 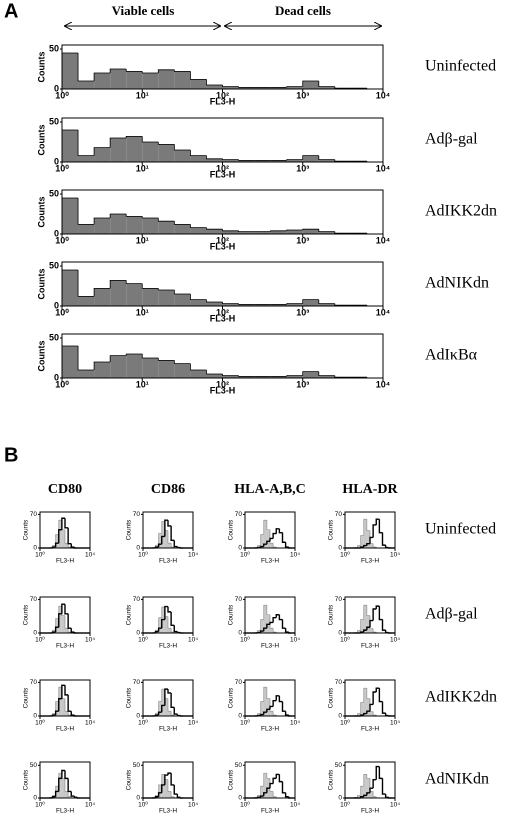 What do you see at coordinates (168, 489) in the screenshot?
I see `column-header: CD86` at bounding box center [168, 489].